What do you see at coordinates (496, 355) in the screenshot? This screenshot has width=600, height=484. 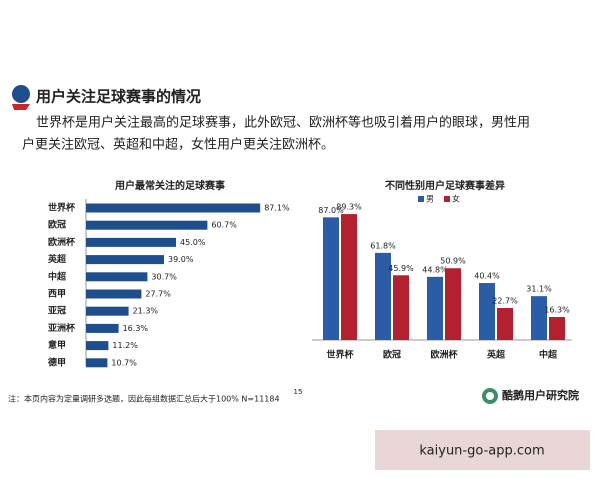 I see `x-tick-label: 英超` at bounding box center [496, 355].